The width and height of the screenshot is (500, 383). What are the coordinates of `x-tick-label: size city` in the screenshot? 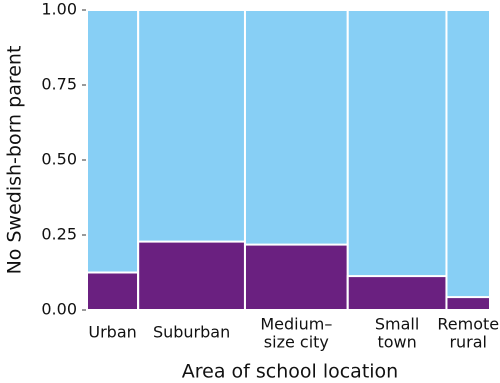 It's located at (296, 342).